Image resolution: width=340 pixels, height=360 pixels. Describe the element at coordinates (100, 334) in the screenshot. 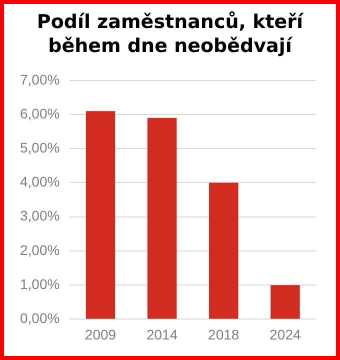

I see `x-tick-label: 2009` at that location.